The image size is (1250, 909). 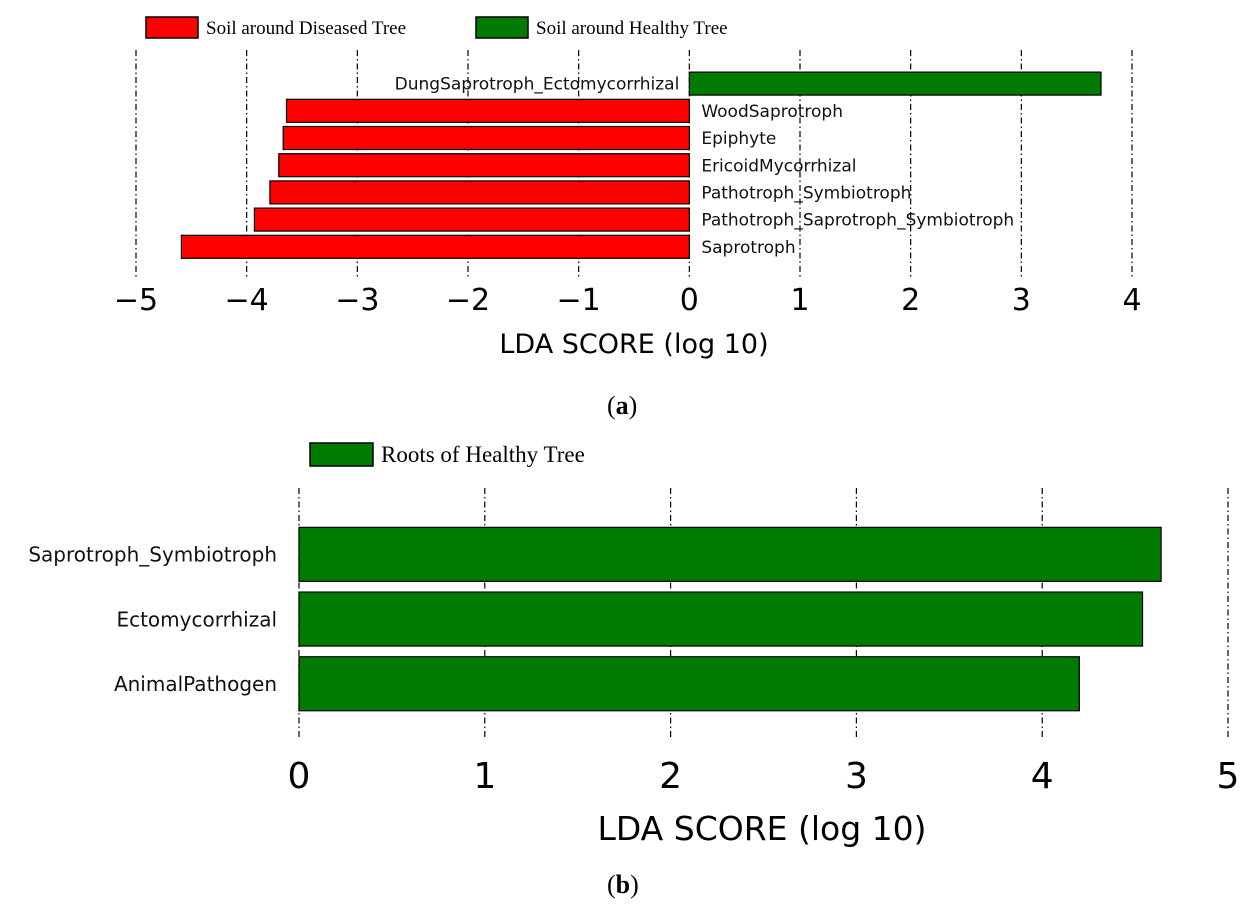 What do you see at coordinates (910, 300) in the screenshot?
I see `panel-a-tick-label-7: 2` at bounding box center [910, 300].